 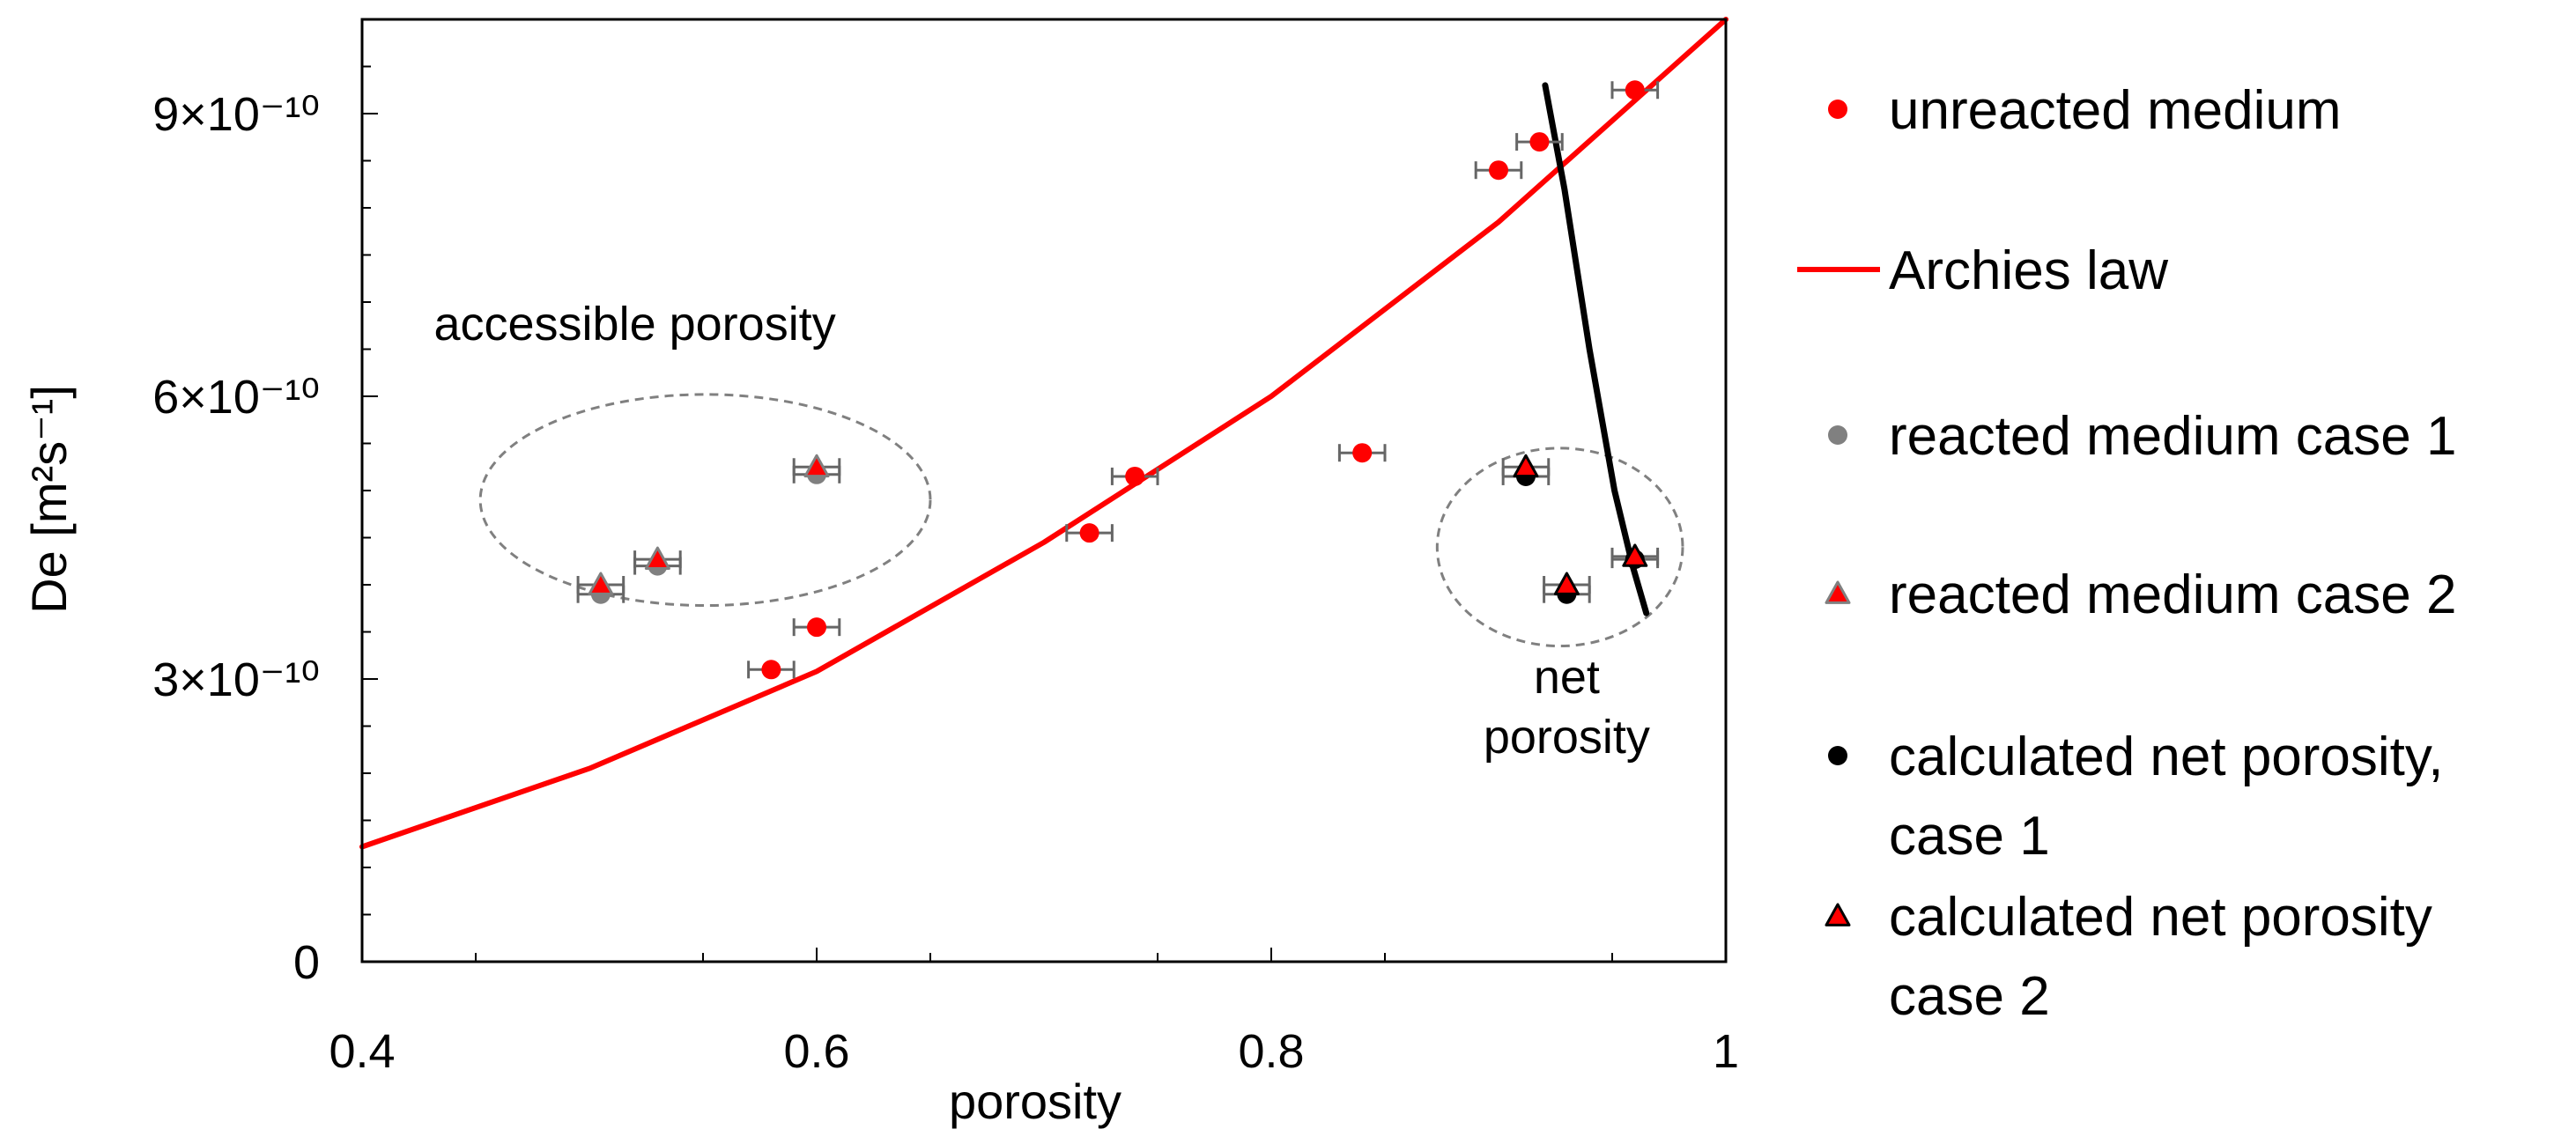 I want to click on legend-item: Archies law, so click(x=1983, y=270).